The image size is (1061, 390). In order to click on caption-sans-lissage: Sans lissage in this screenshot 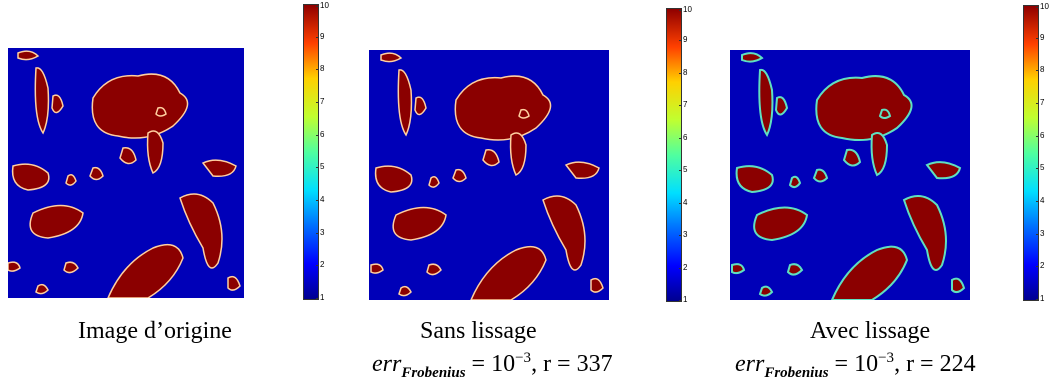, I will do `click(478, 331)`.